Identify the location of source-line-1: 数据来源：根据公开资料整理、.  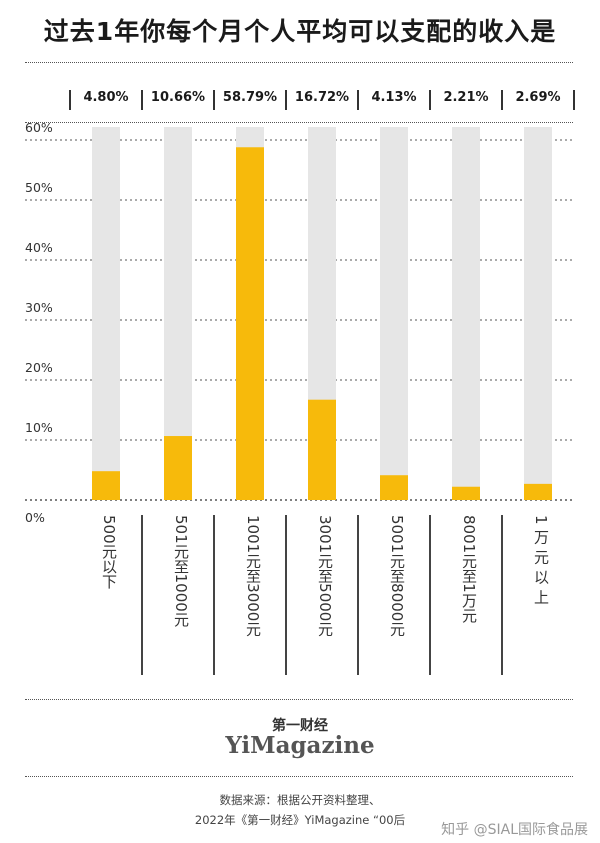
(300, 800).